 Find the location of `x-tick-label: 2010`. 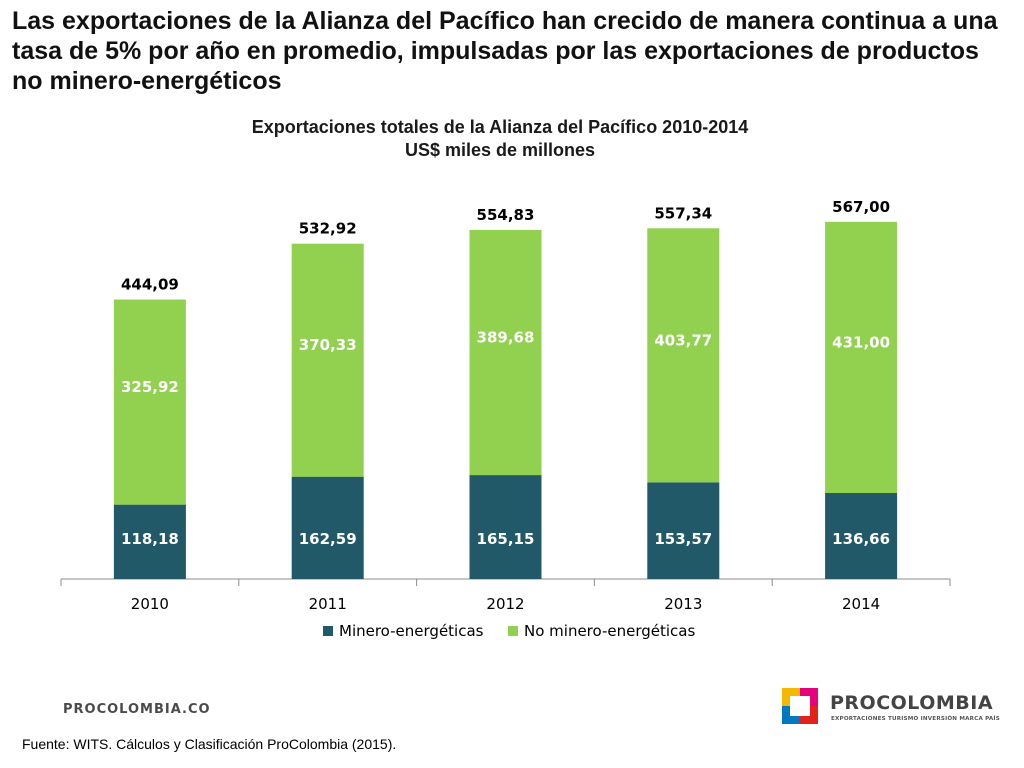

x-tick-label: 2010 is located at coordinates (150, 604).